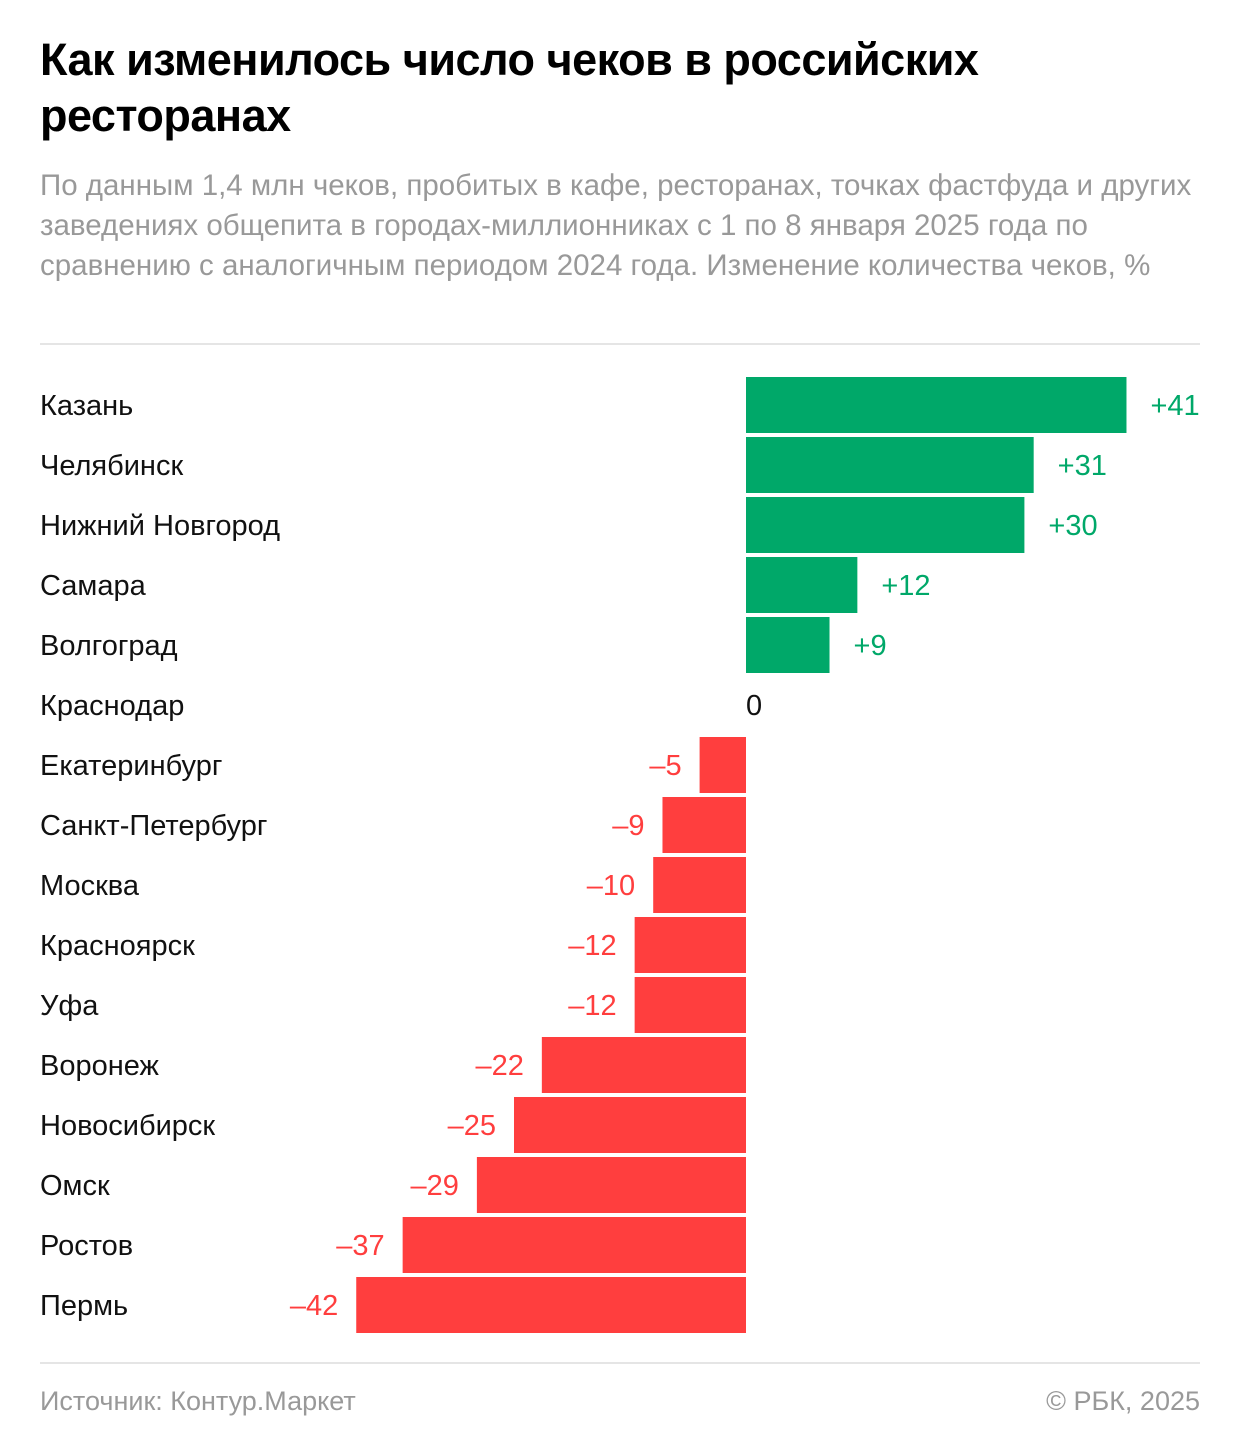 Image resolution: width=1240 pixels, height=1453 pixels. I want to click on category-label: Красноярск, so click(117, 946).